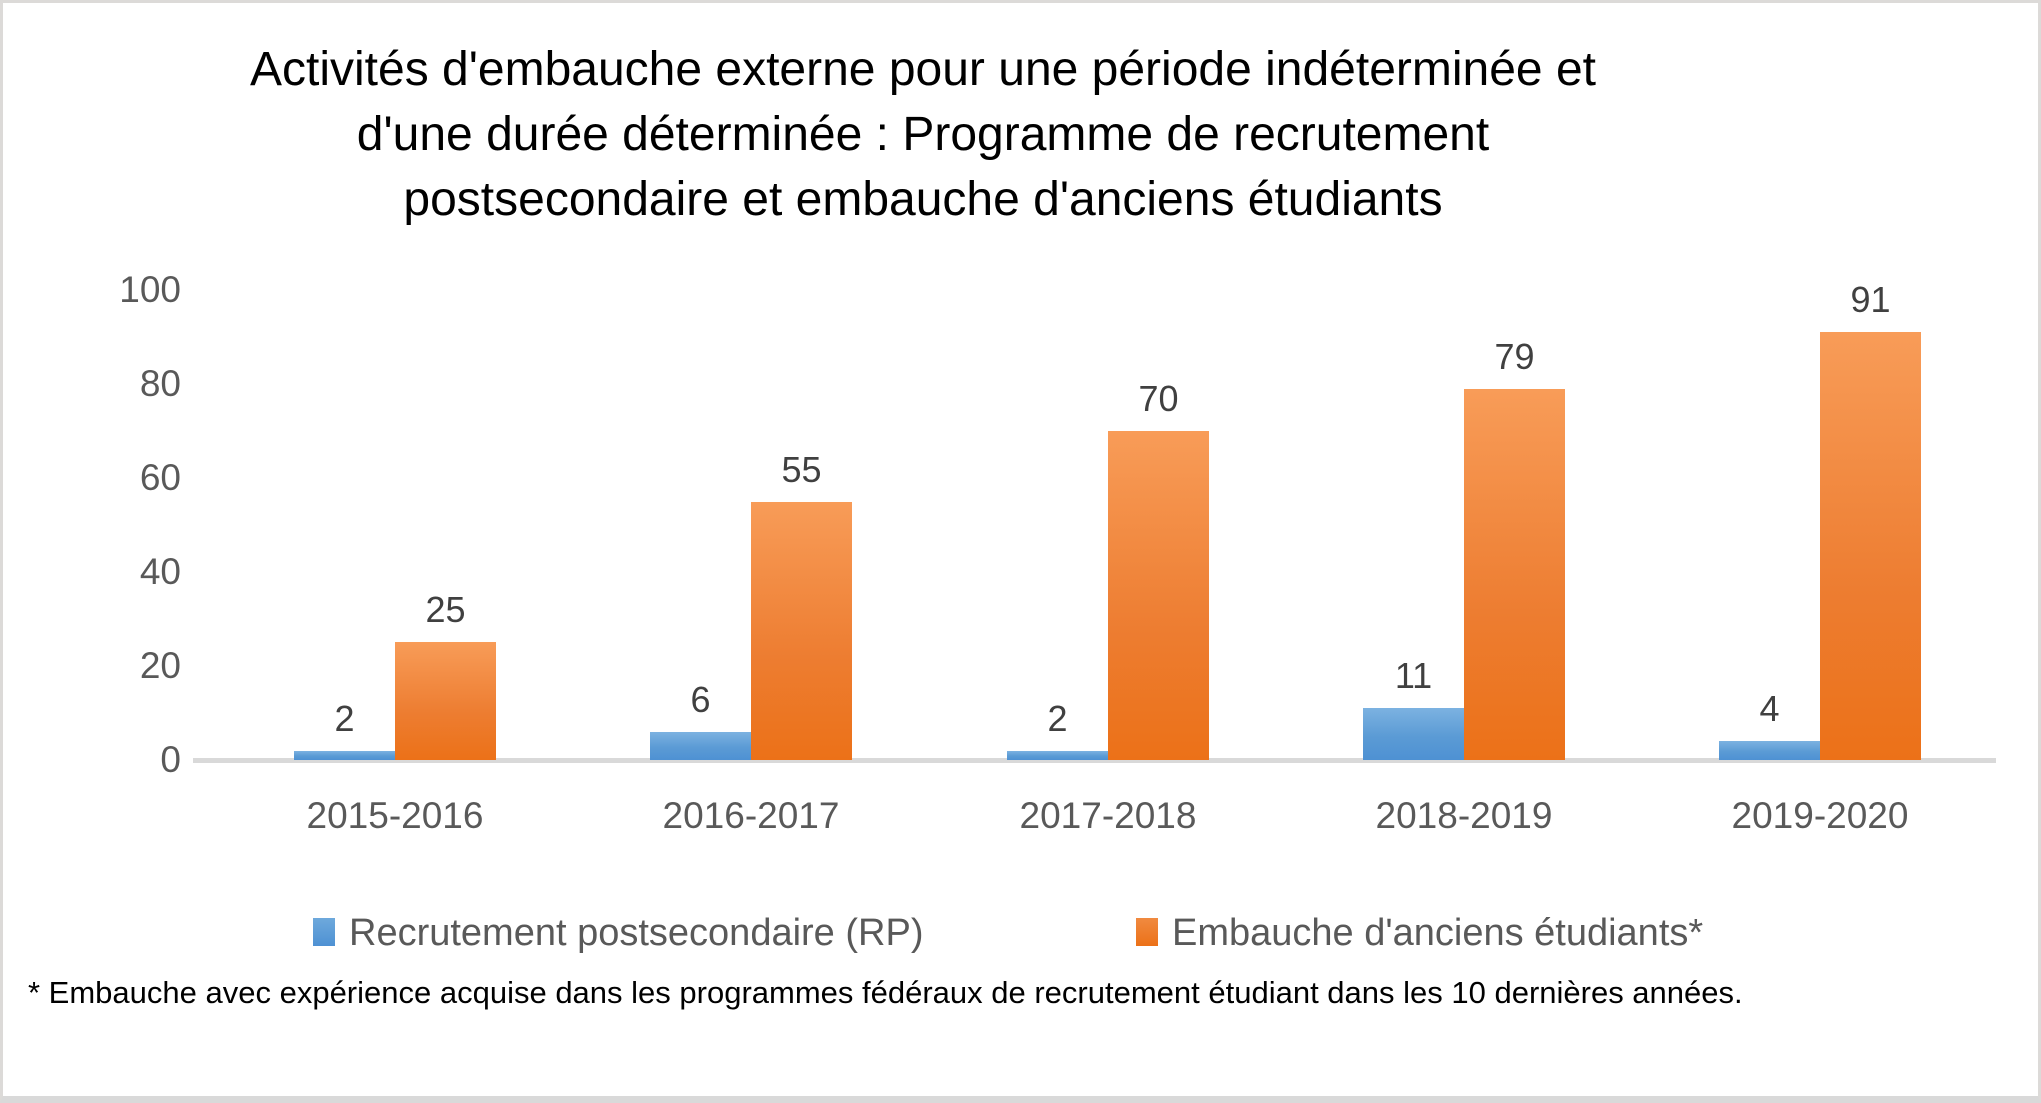  What do you see at coordinates (1870, 299) in the screenshot?
I see `data-label-embauche-2019-2020: 91` at bounding box center [1870, 299].